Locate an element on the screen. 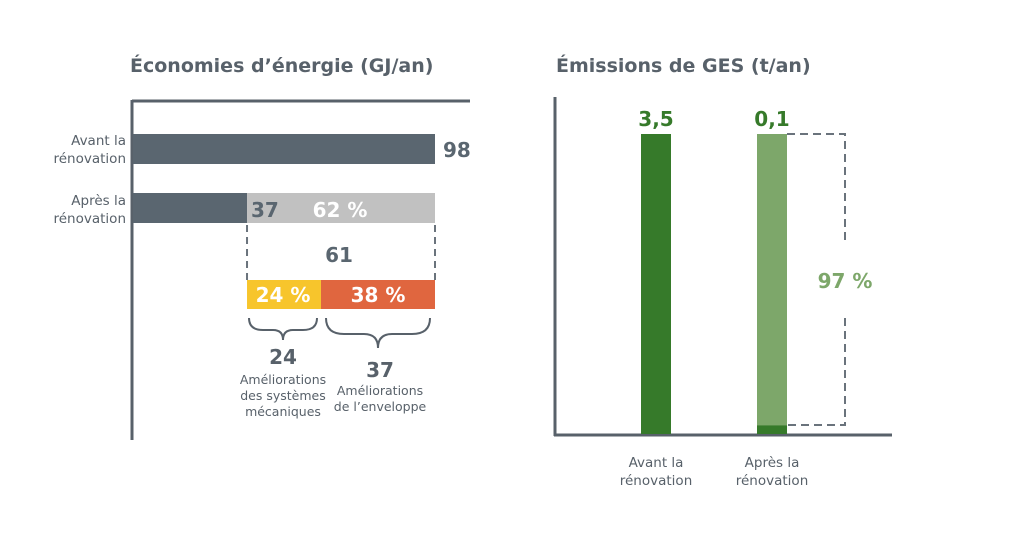 Image resolution: width=1024 pixels, height=539 pixels. breakdown-env-value: 37 is located at coordinates (380, 370).